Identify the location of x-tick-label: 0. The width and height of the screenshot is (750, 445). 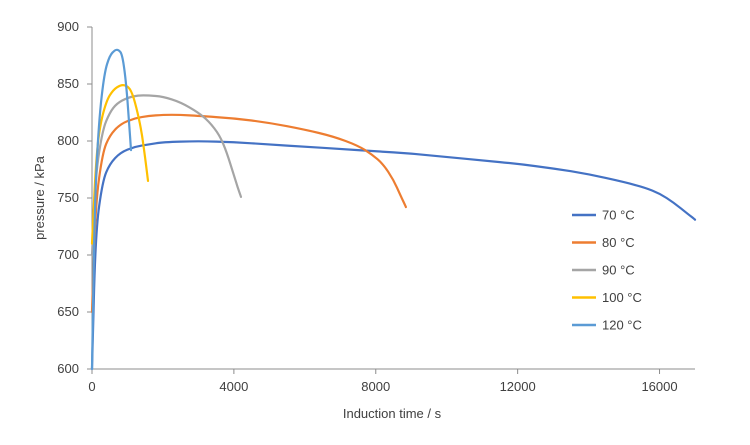
(91, 386).